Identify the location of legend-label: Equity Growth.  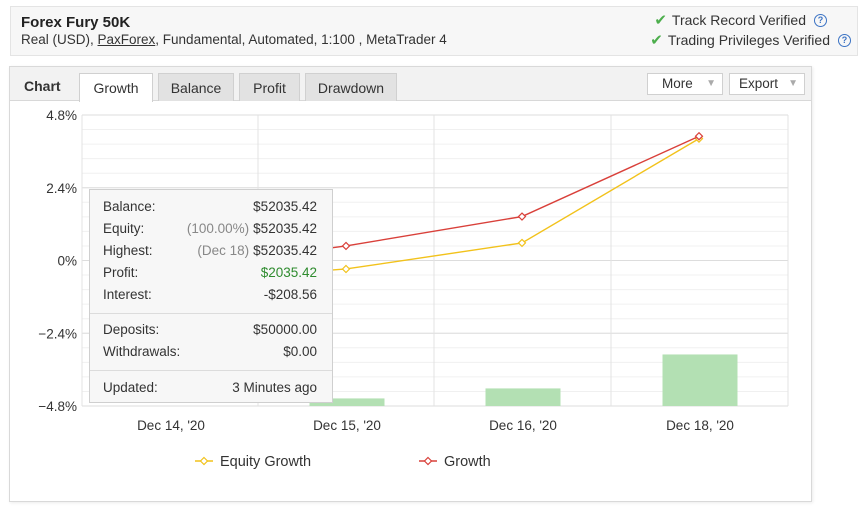
(265, 462).